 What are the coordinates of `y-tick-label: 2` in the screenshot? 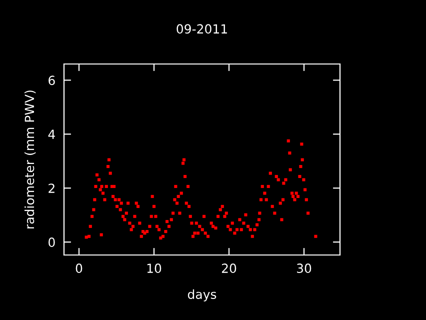 It's located at (51, 188).